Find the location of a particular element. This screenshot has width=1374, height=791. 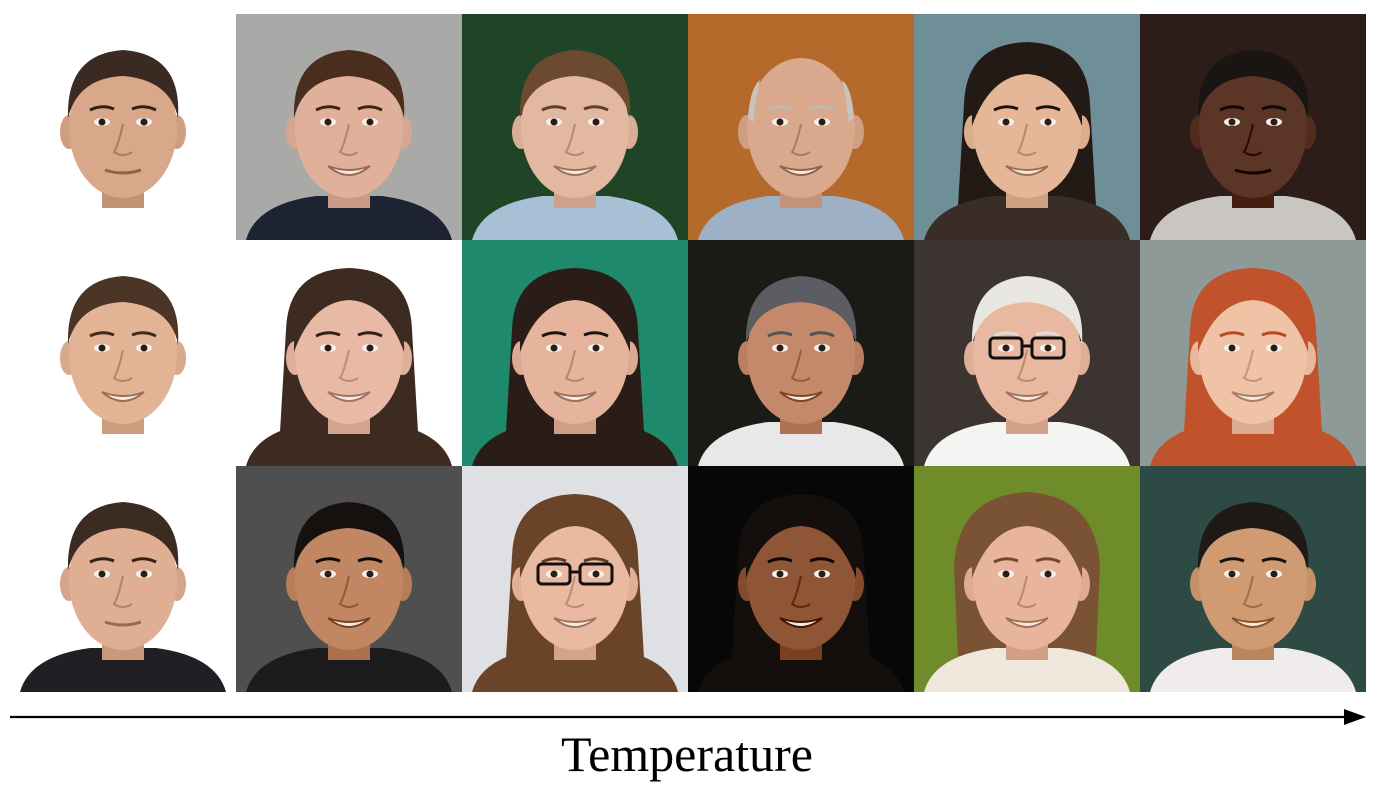

temperature-axis is located at coordinates (688, 717).